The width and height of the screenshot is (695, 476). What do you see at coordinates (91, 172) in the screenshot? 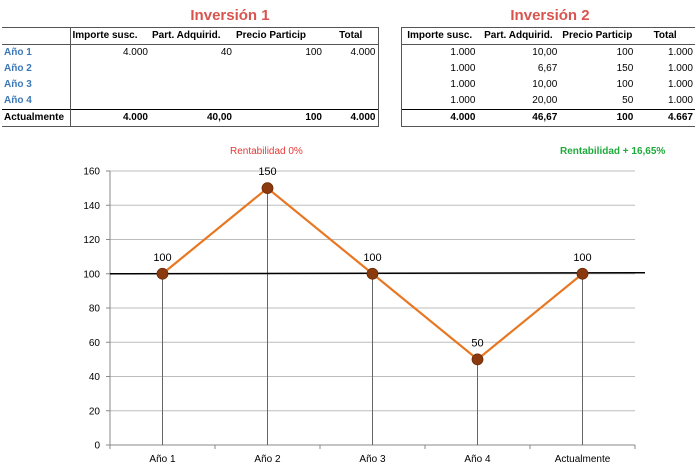
I see `y-tick-label: 160` at bounding box center [91, 172].